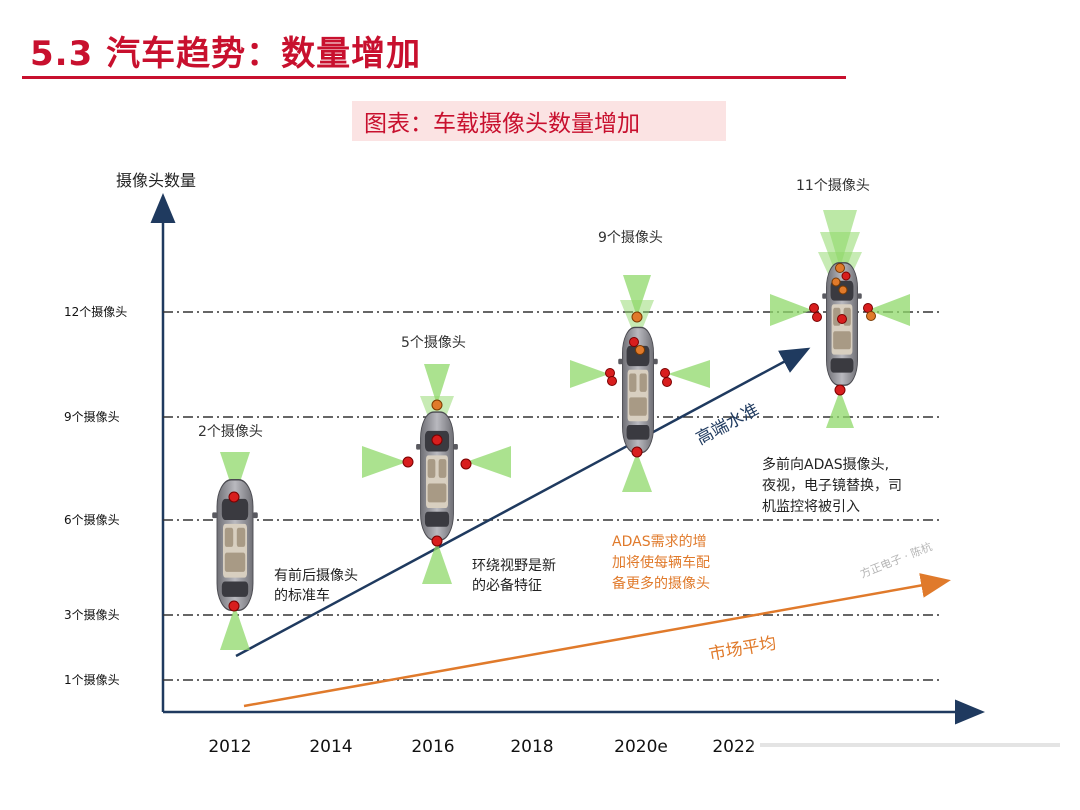 The height and width of the screenshot is (810, 1080). I want to click on adas-note-line: ADAS需求的增, so click(659, 542).